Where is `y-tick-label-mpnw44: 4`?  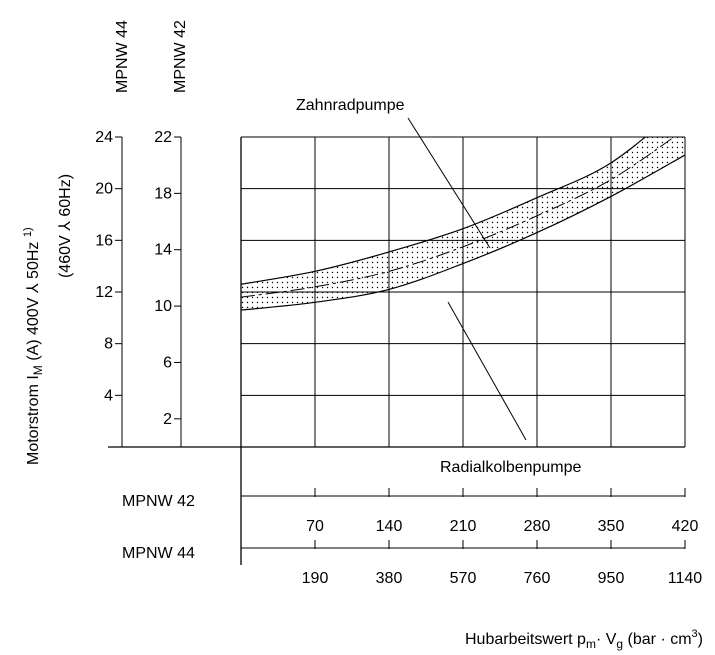
y-tick-label-mpnw44: 4 is located at coordinates (108, 395).